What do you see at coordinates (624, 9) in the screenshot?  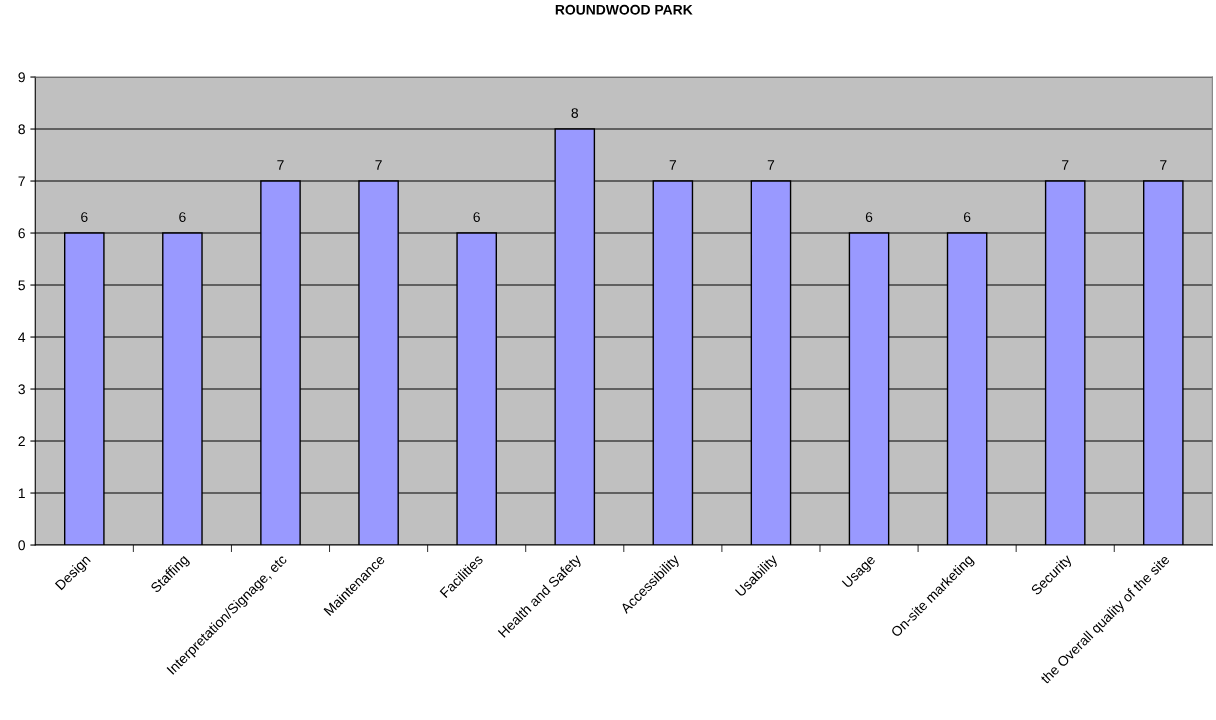 I see `chart-title: ROUNDWOOD PARK` at bounding box center [624, 9].